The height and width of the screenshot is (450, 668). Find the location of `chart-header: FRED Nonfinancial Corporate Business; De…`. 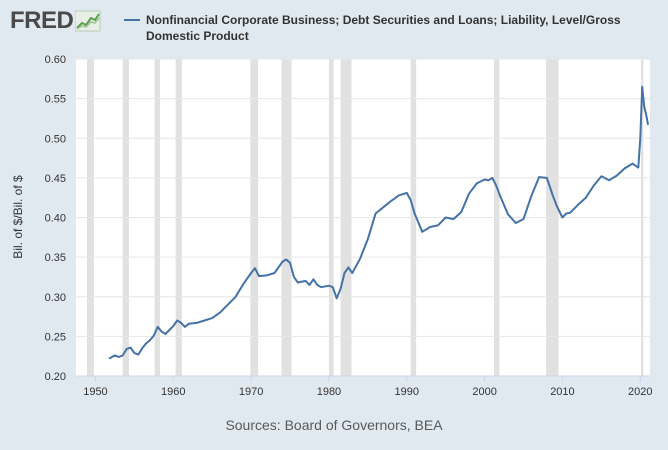

chart-header: FRED Nonfinancial Corporate Business; De… is located at coordinates (334, 24).